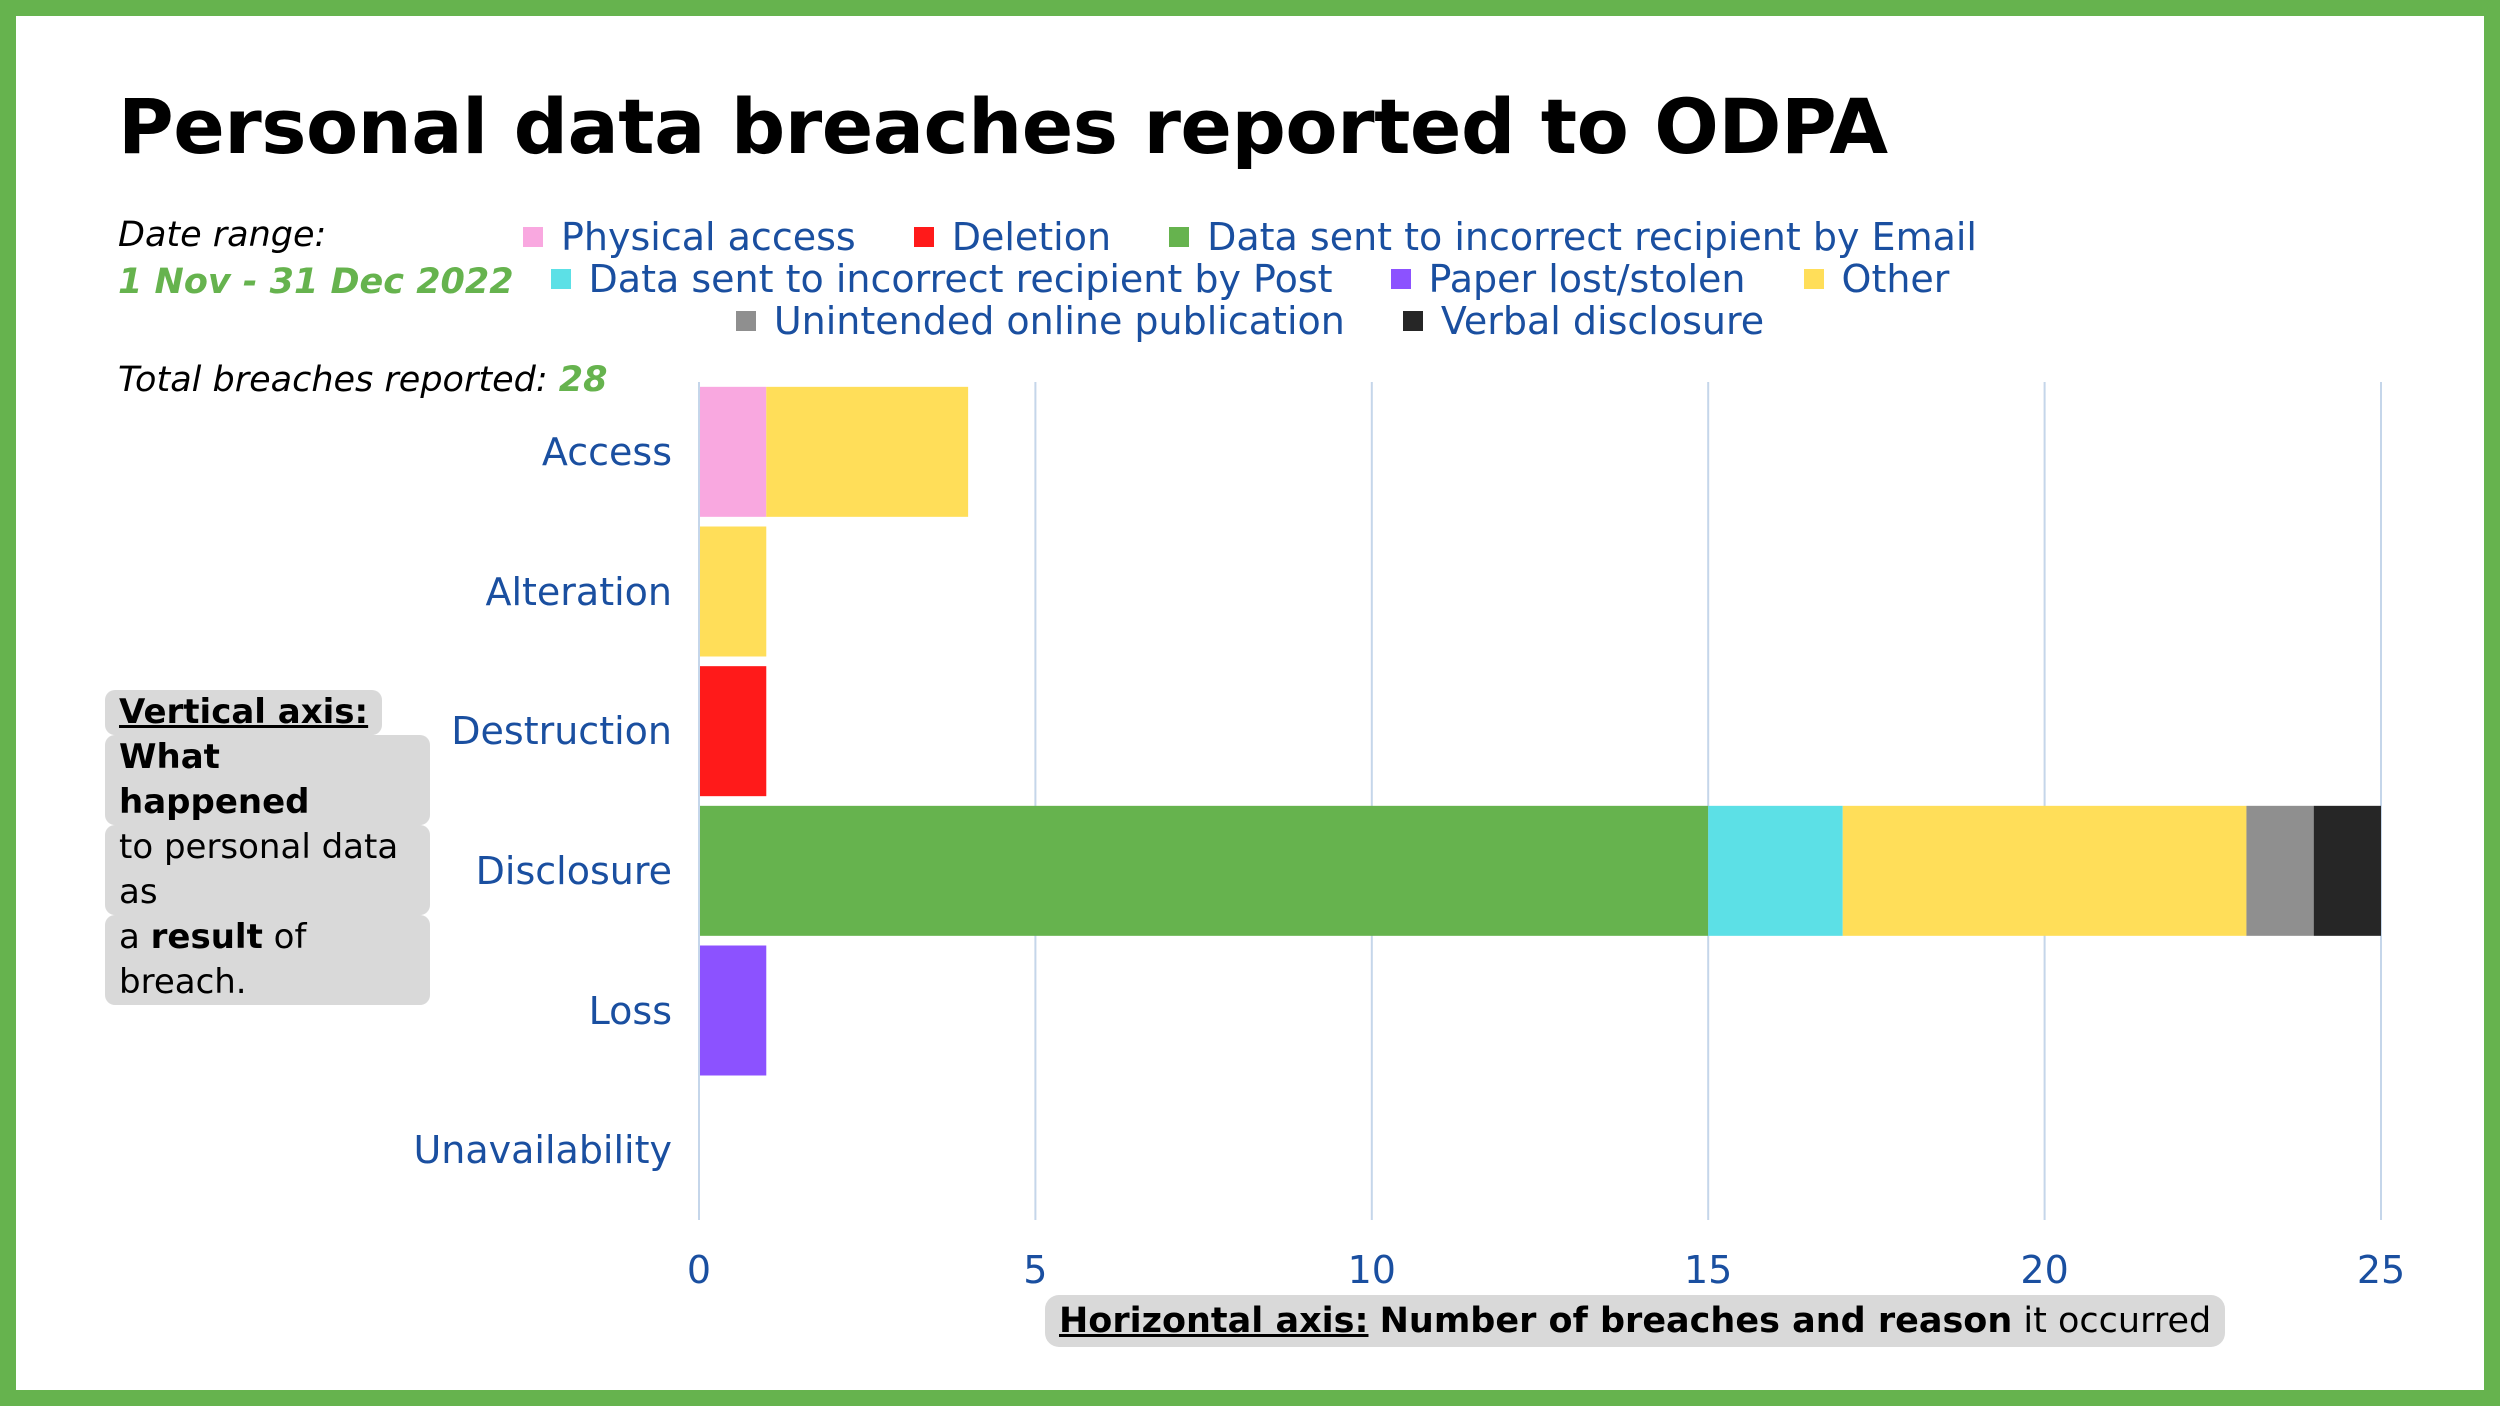 Image resolution: width=2500 pixels, height=1406 pixels. I want to click on category-label: Alteration, so click(578, 591).